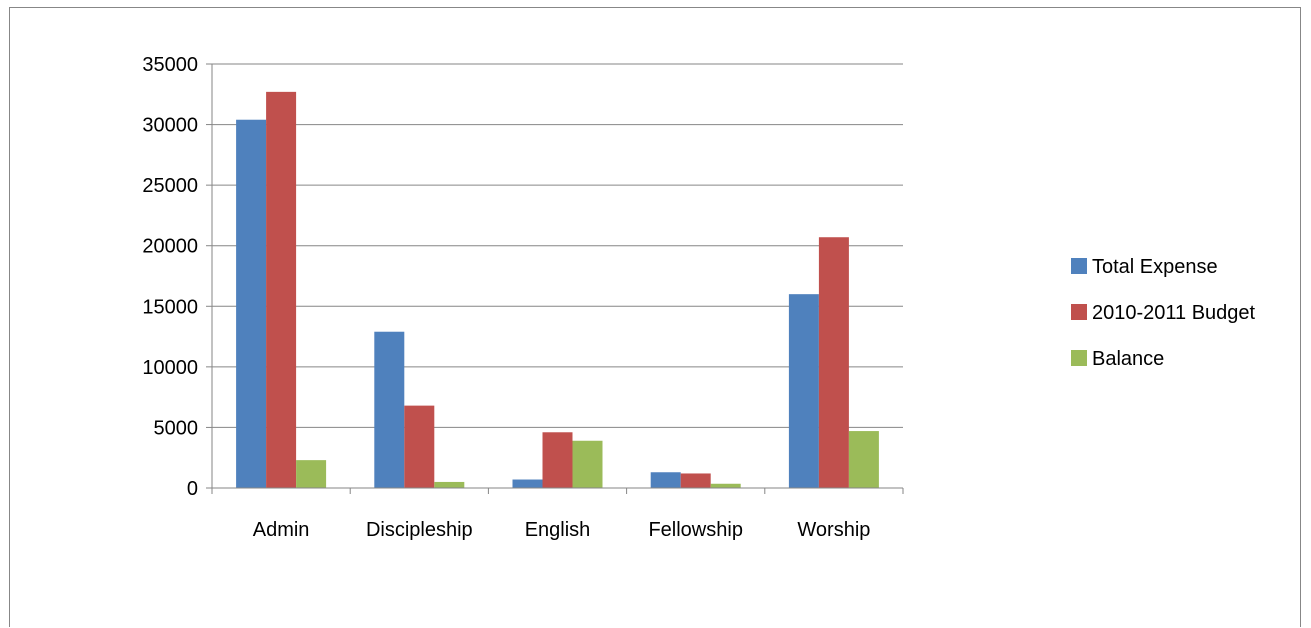  What do you see at coordinates (170, 368) in the screenshot?
I see `y-tick-label: 10000` at bounding box center [170, 368].